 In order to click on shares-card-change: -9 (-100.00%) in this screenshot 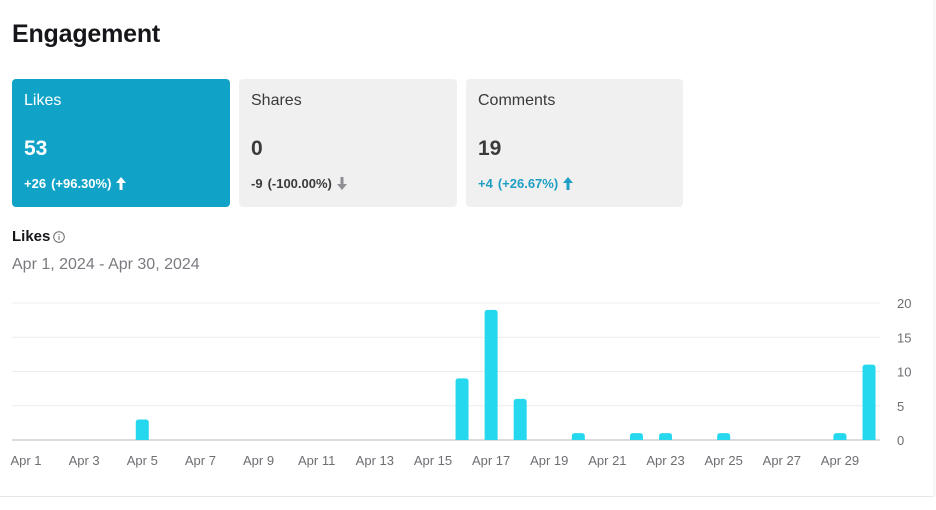, I will do `click(299, 183)`.